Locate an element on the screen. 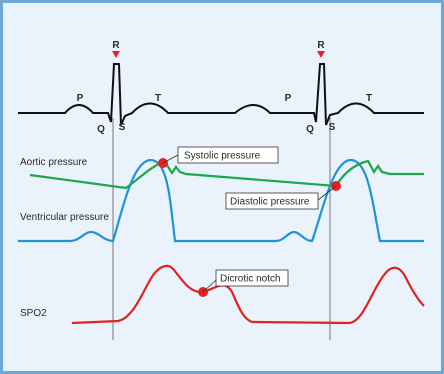 This screenshot has height=374, width=444. spo2-label: SPO2 is located at coordinates (33, 313).